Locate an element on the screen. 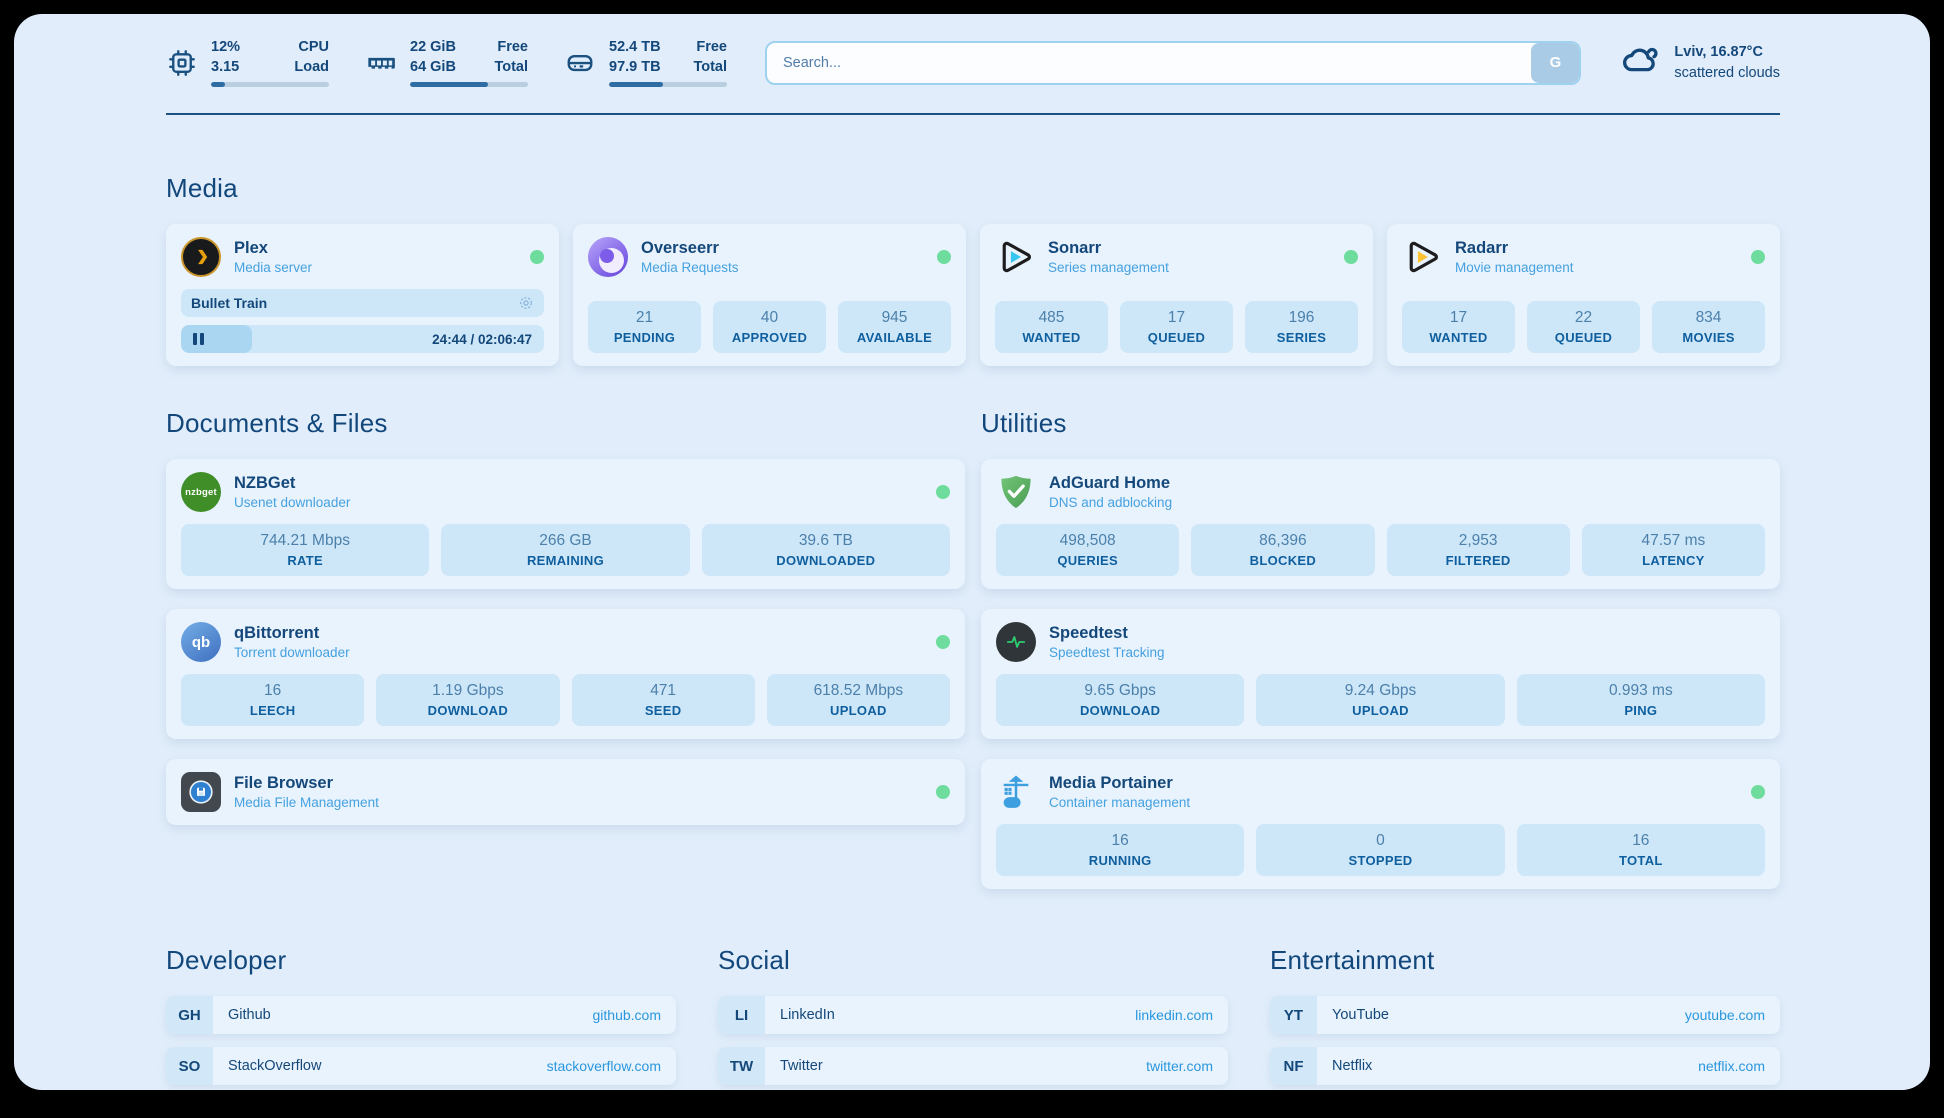  youtube-url: youtube.com is located at coordinates (1724, 1015).